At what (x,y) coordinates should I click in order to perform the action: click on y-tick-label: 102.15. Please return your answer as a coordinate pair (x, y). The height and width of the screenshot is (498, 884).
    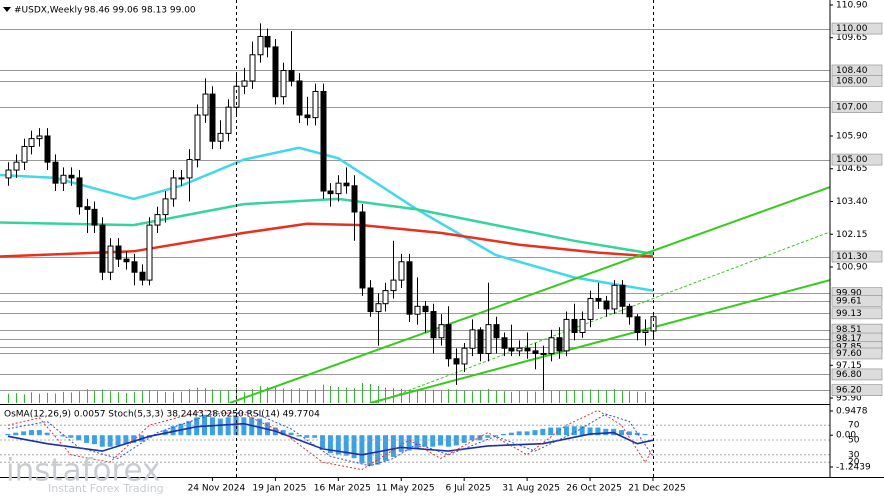
    Looking at the image, I should click on (852, 235).